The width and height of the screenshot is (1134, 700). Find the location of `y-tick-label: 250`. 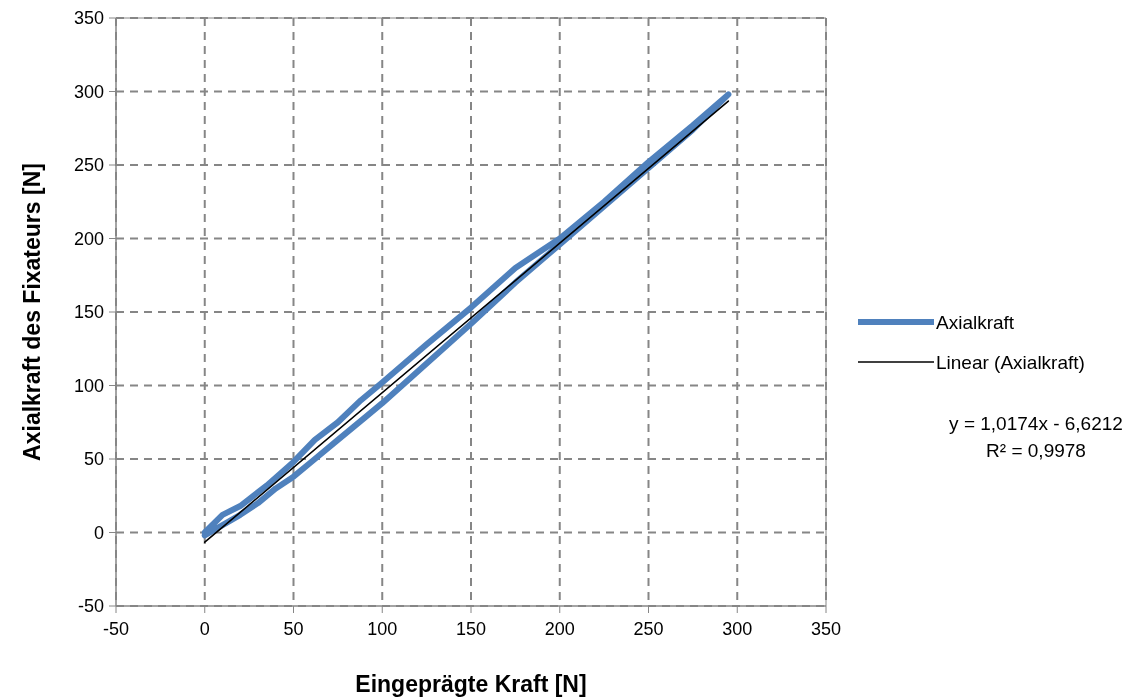

y-tick-label: 250 is located at coordinates (88, 165).